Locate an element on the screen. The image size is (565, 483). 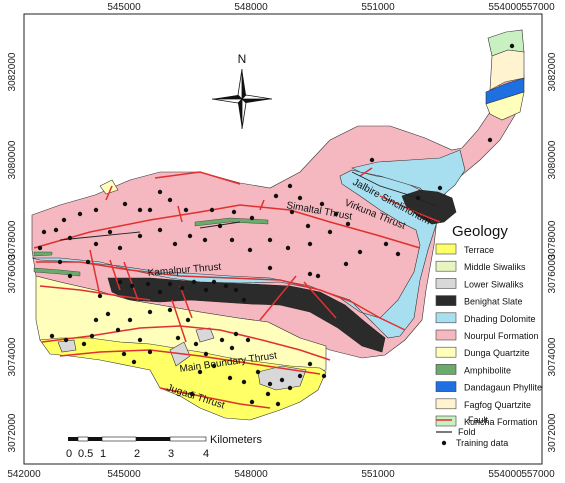
tick-x-bottom: 551000 is located at coordinates (378, 474).